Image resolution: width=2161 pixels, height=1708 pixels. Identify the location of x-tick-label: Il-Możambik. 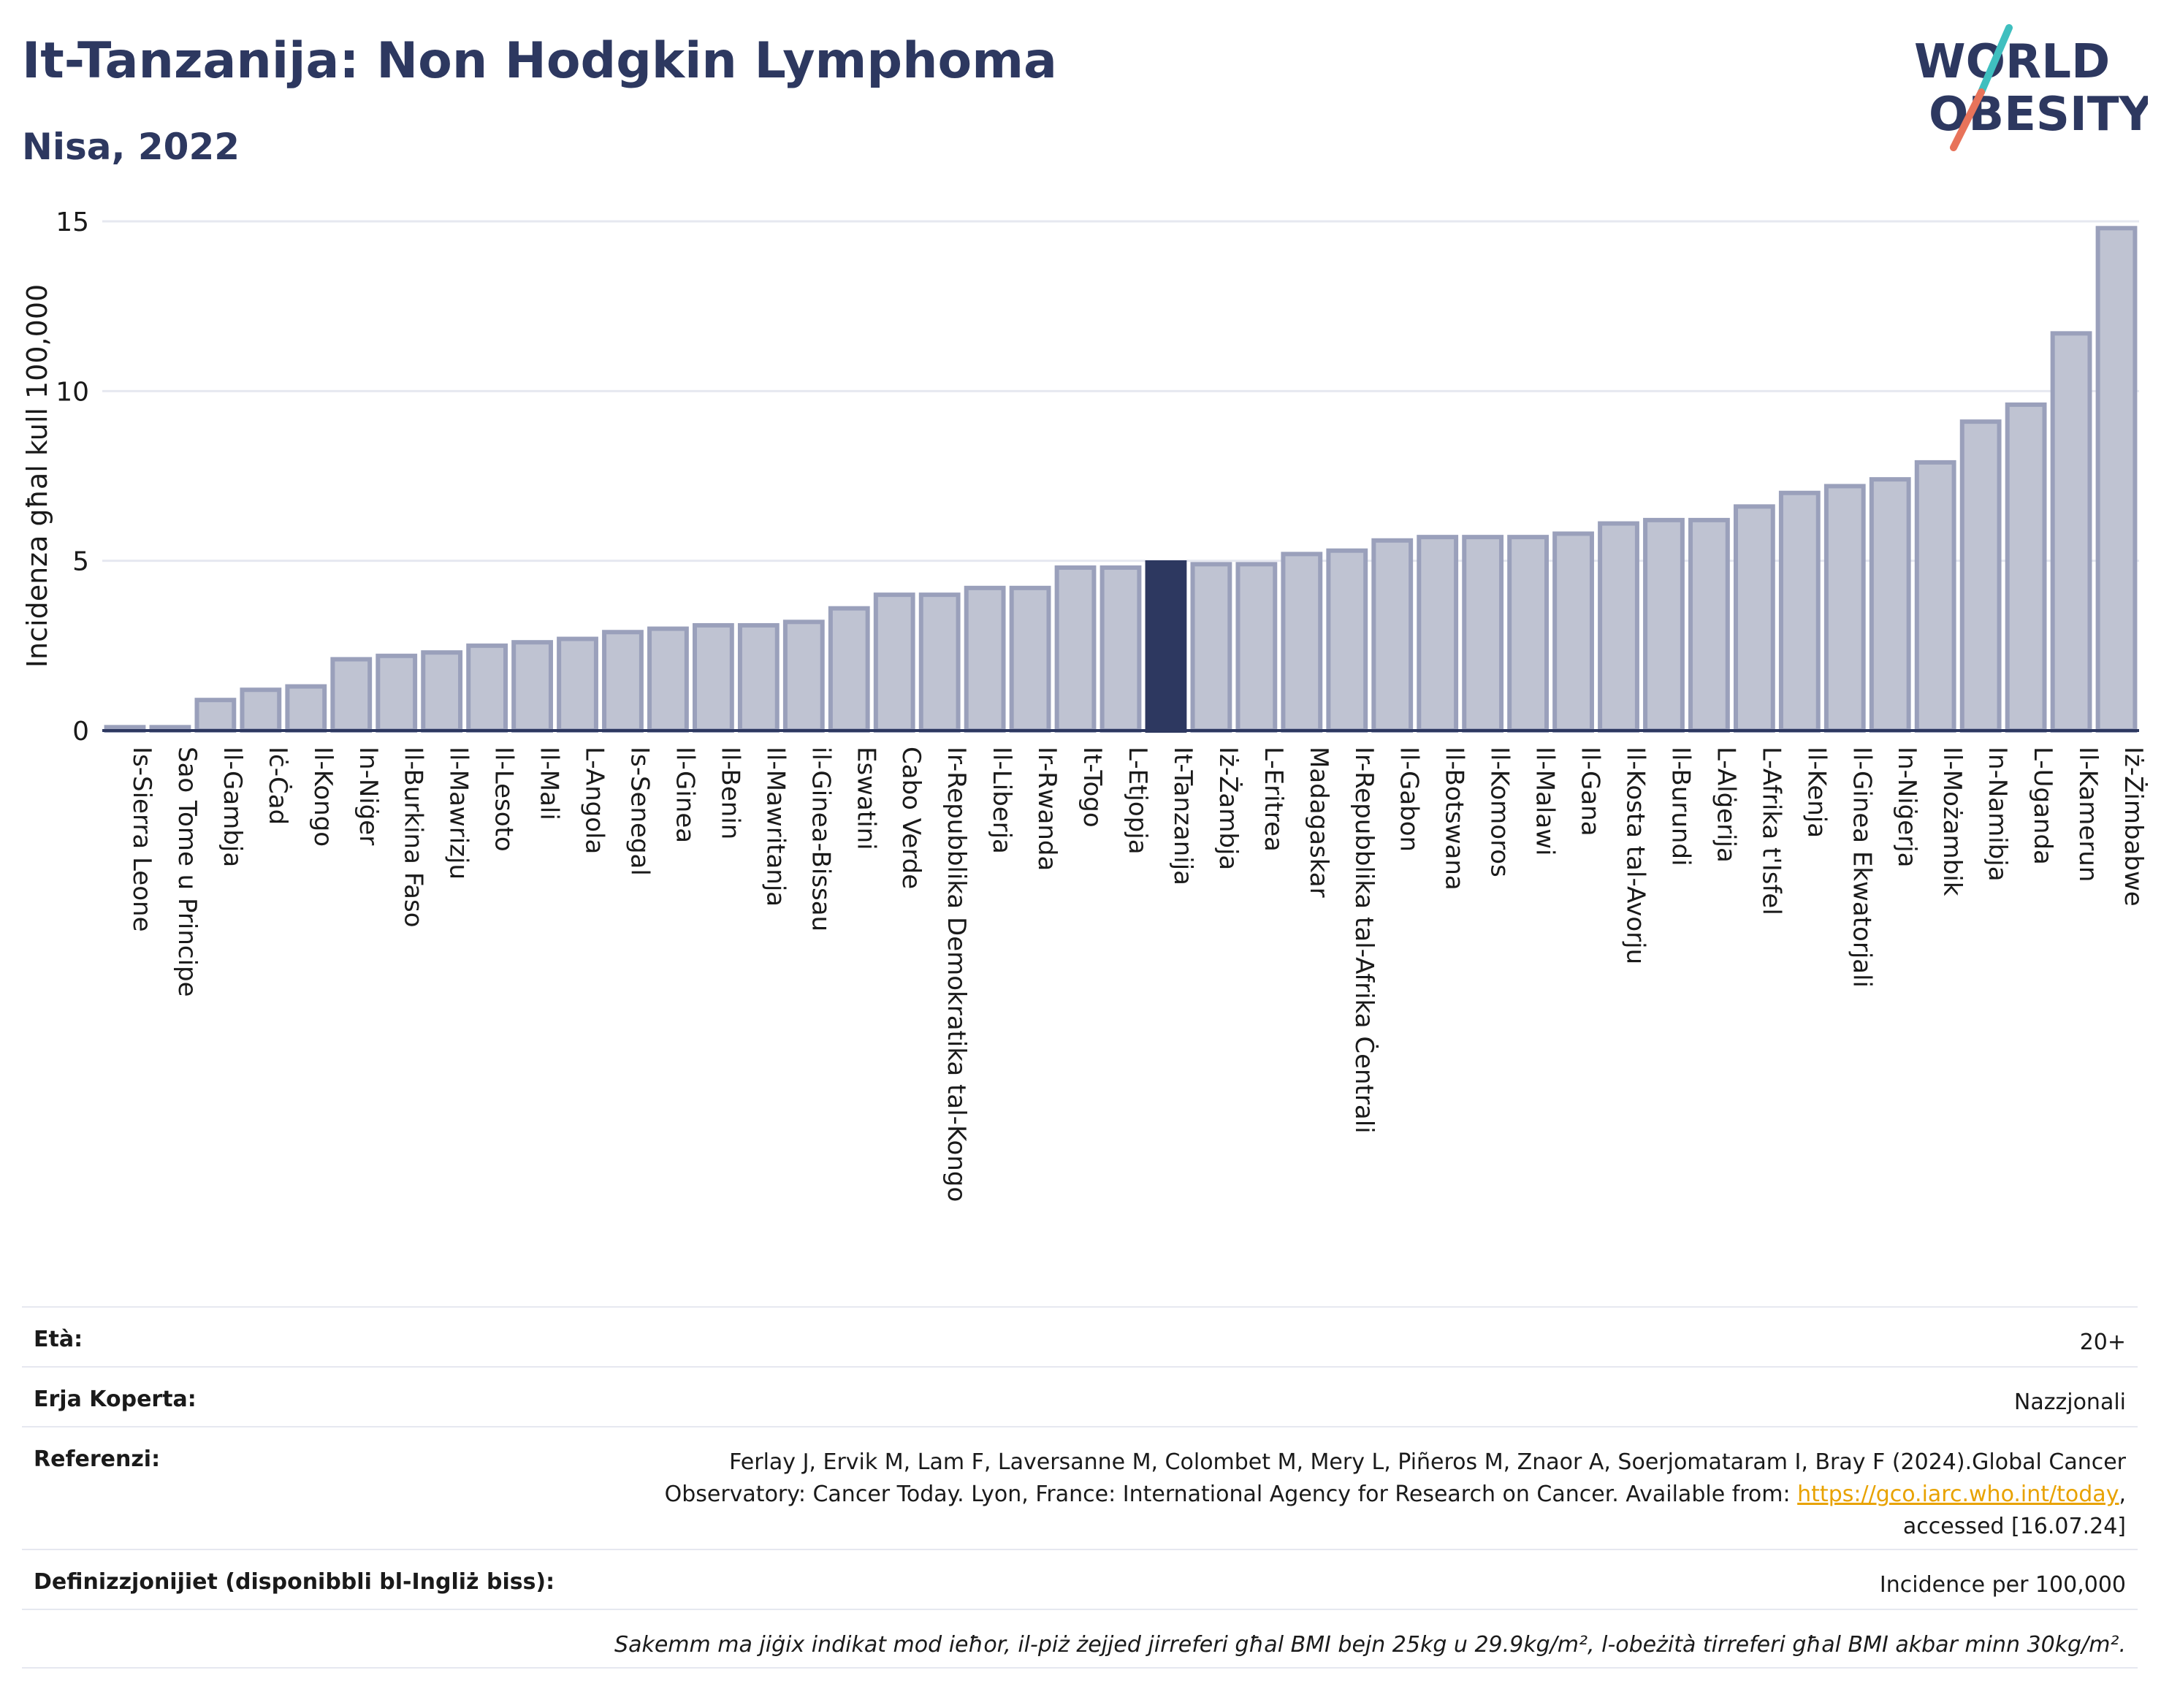
(1952, 821).